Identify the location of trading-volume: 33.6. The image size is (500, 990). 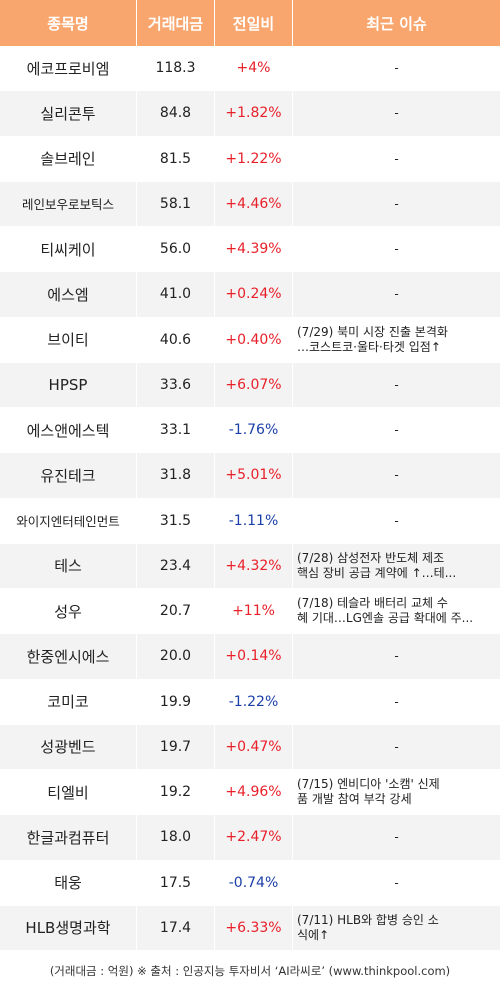
(176, 384).